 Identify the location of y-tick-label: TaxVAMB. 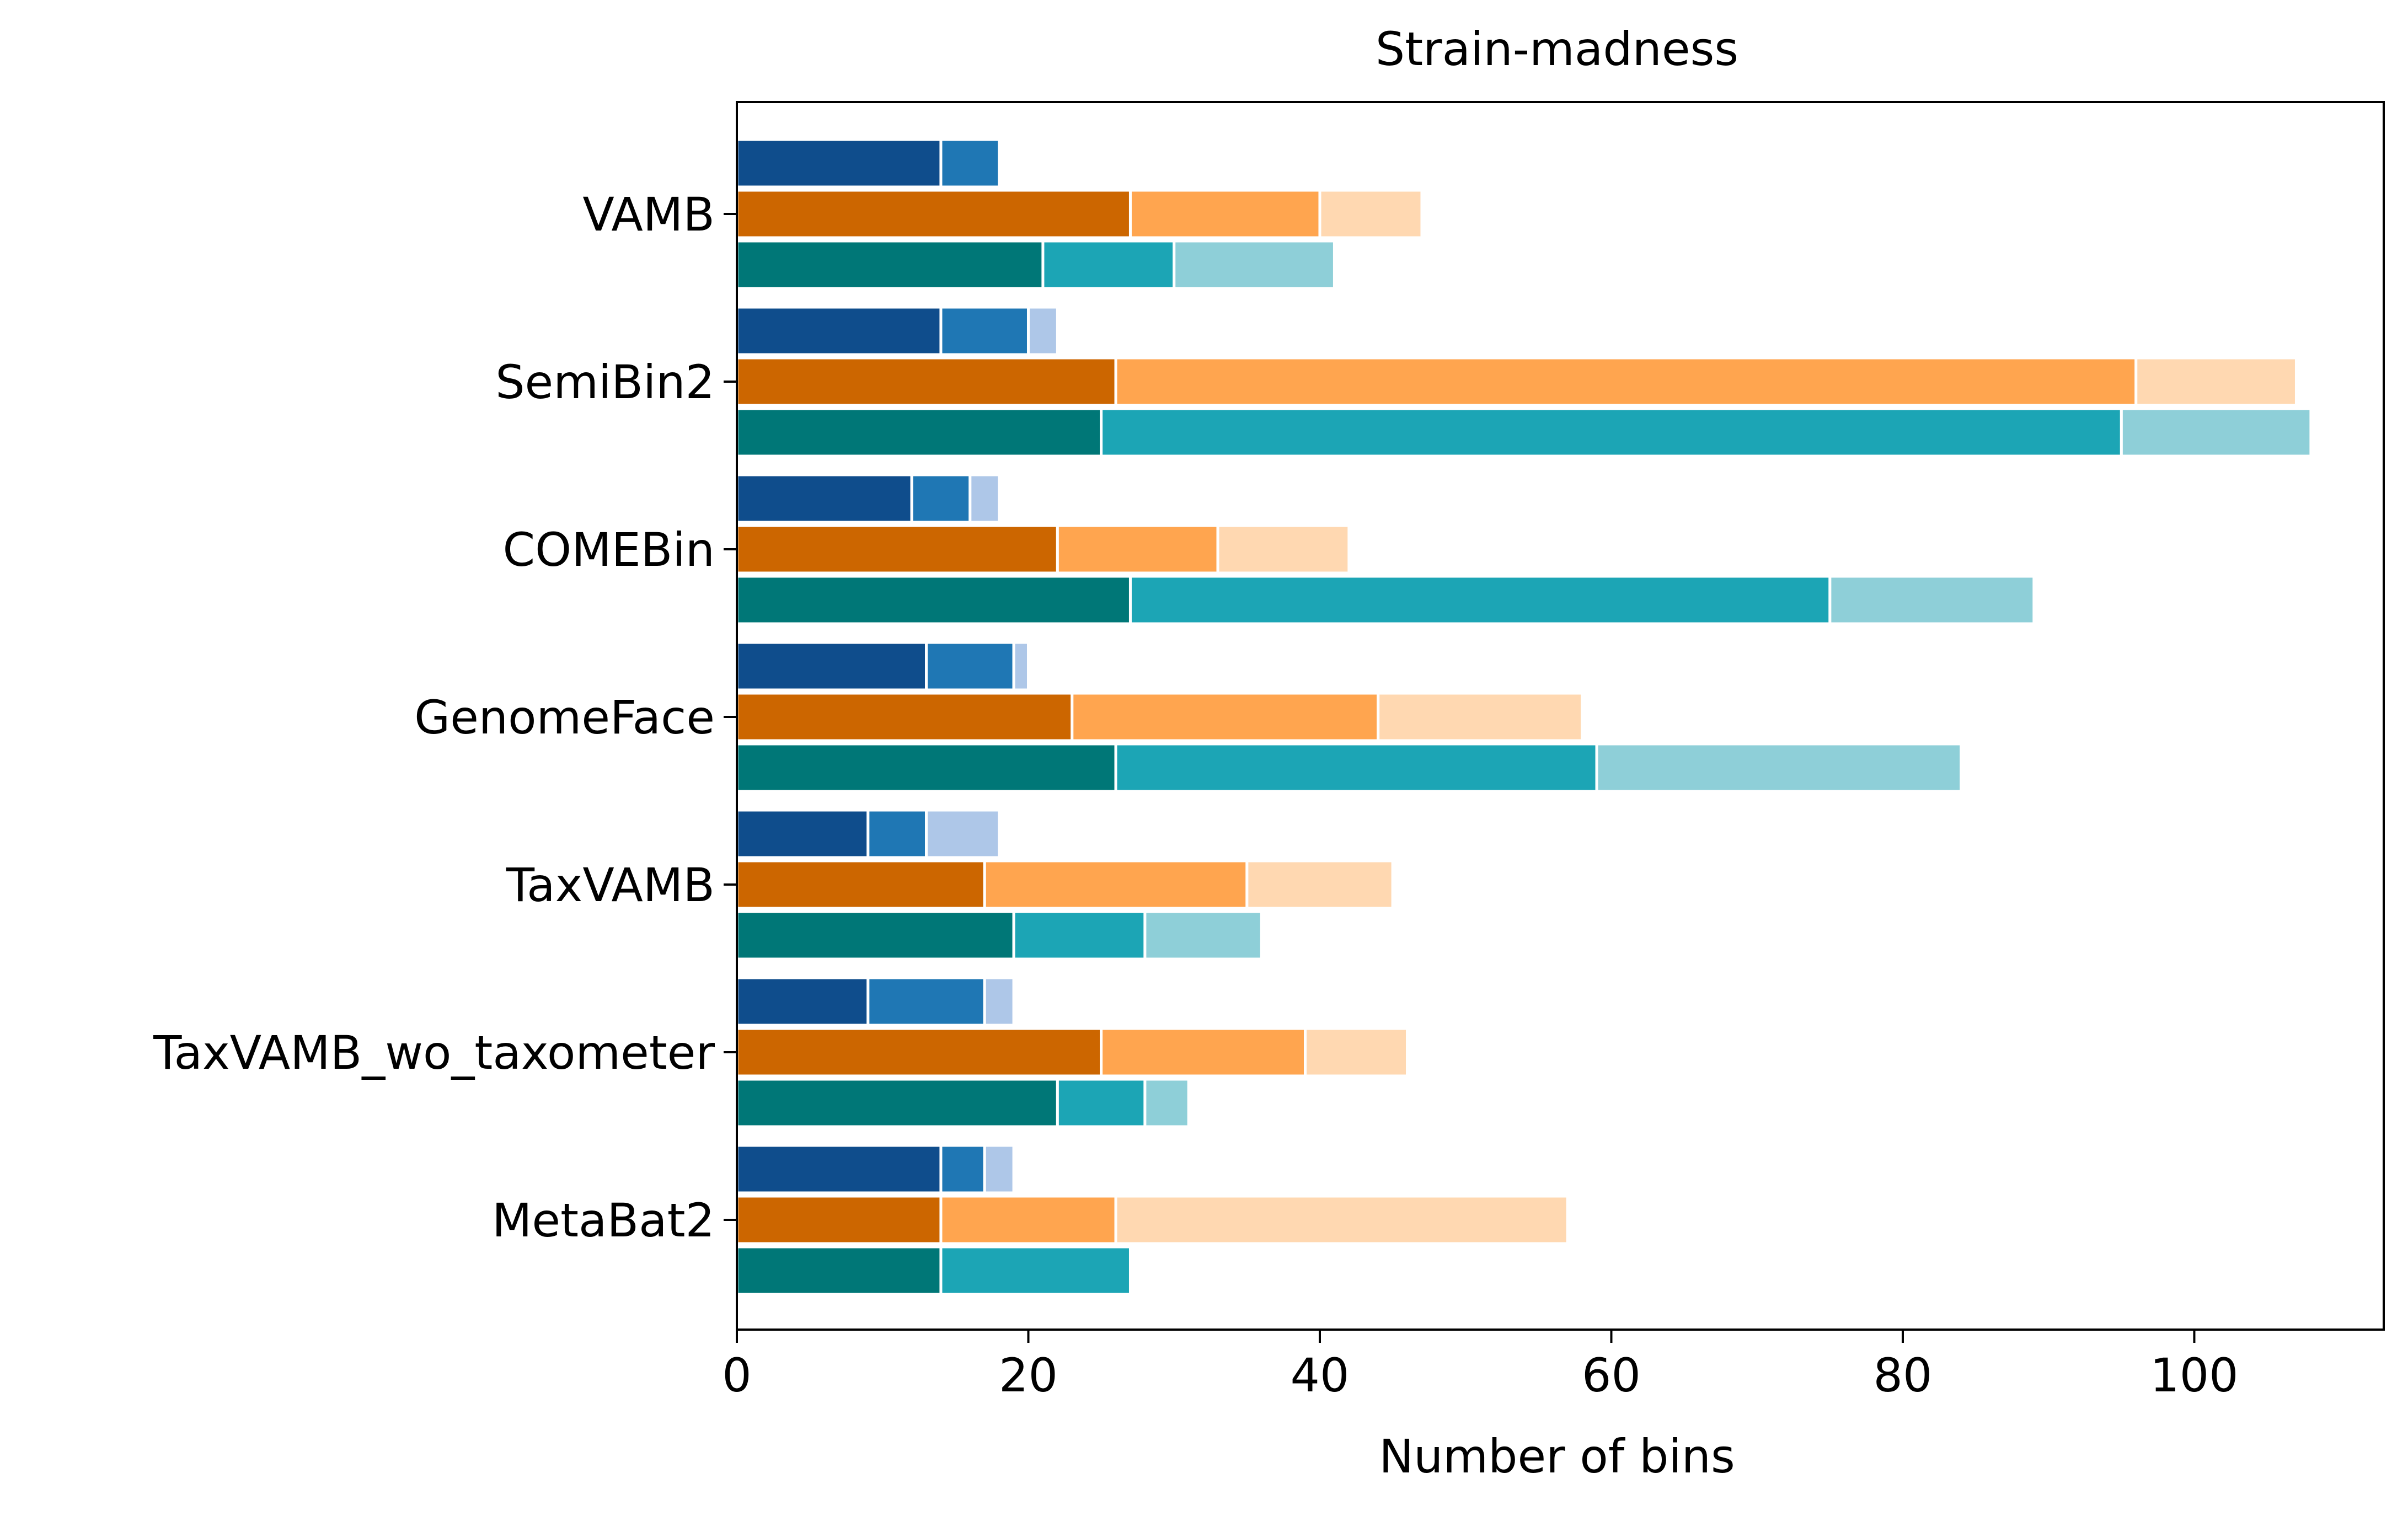
(610, 885).